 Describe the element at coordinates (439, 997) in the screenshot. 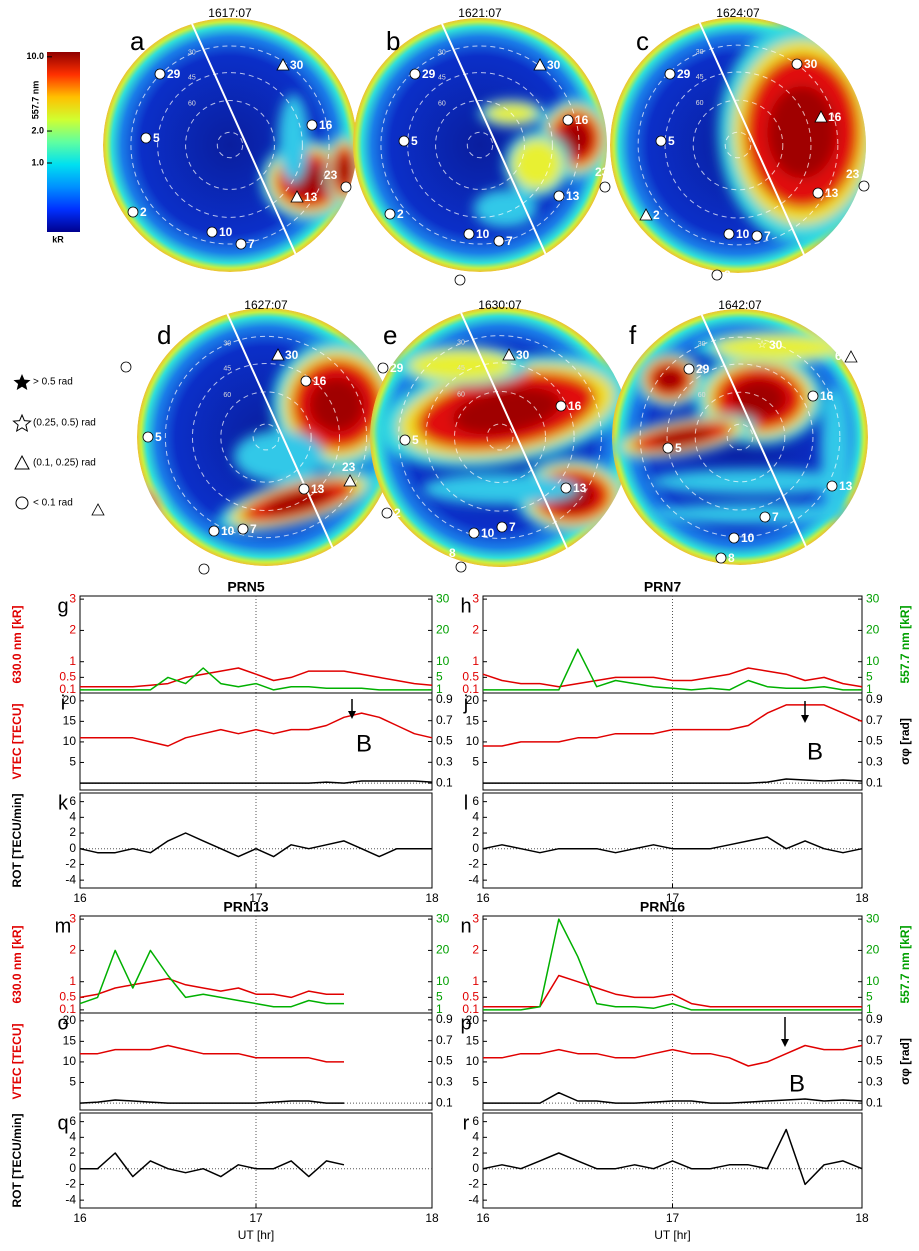

I see `y2-tick-label: 5` at that location.